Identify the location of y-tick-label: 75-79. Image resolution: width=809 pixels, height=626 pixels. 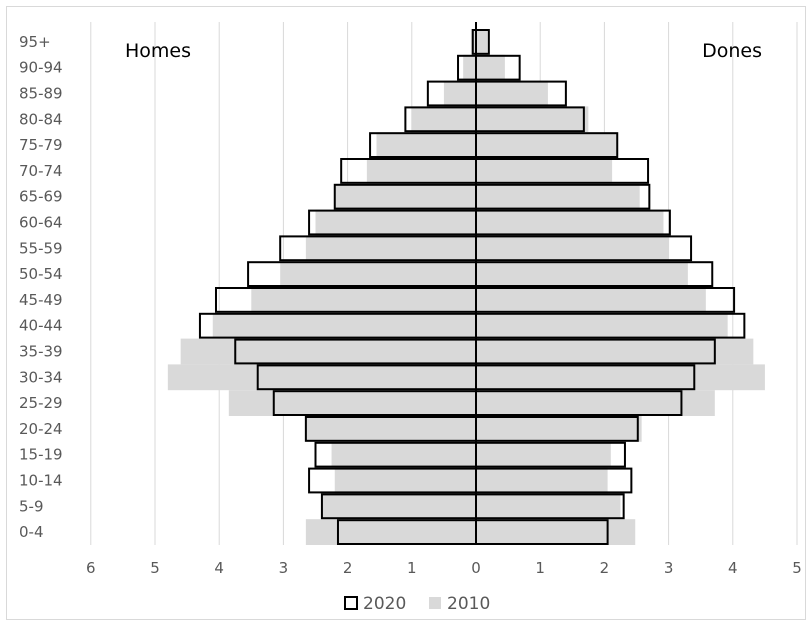
(41, 145).